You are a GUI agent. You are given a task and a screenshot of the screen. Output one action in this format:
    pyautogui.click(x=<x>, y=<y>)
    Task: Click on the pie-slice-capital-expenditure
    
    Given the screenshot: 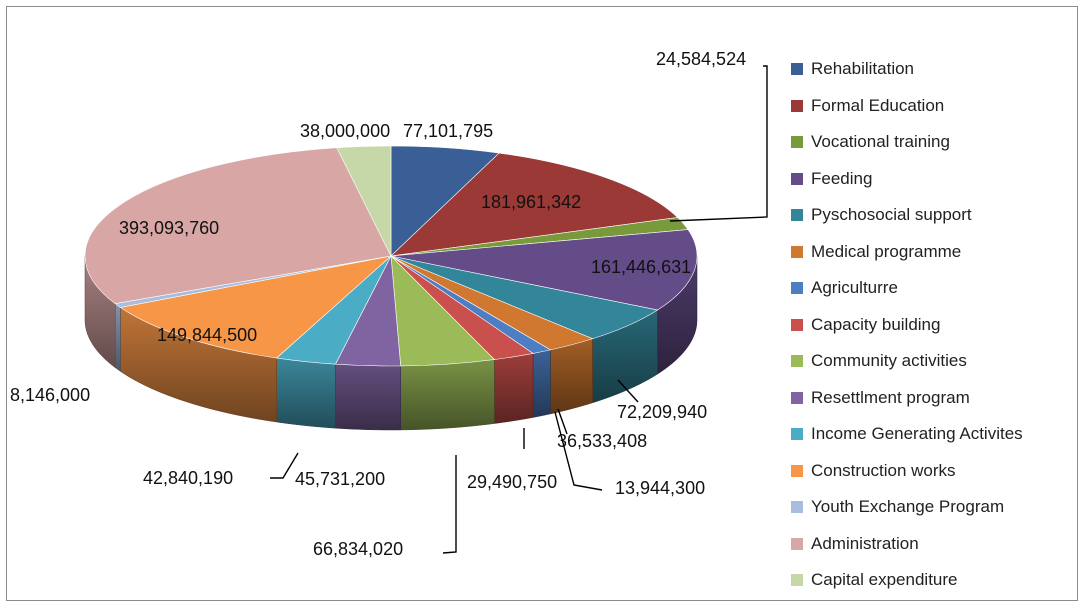 What is the action you would take?
    pyautogui.click(x=364, y=201)
    